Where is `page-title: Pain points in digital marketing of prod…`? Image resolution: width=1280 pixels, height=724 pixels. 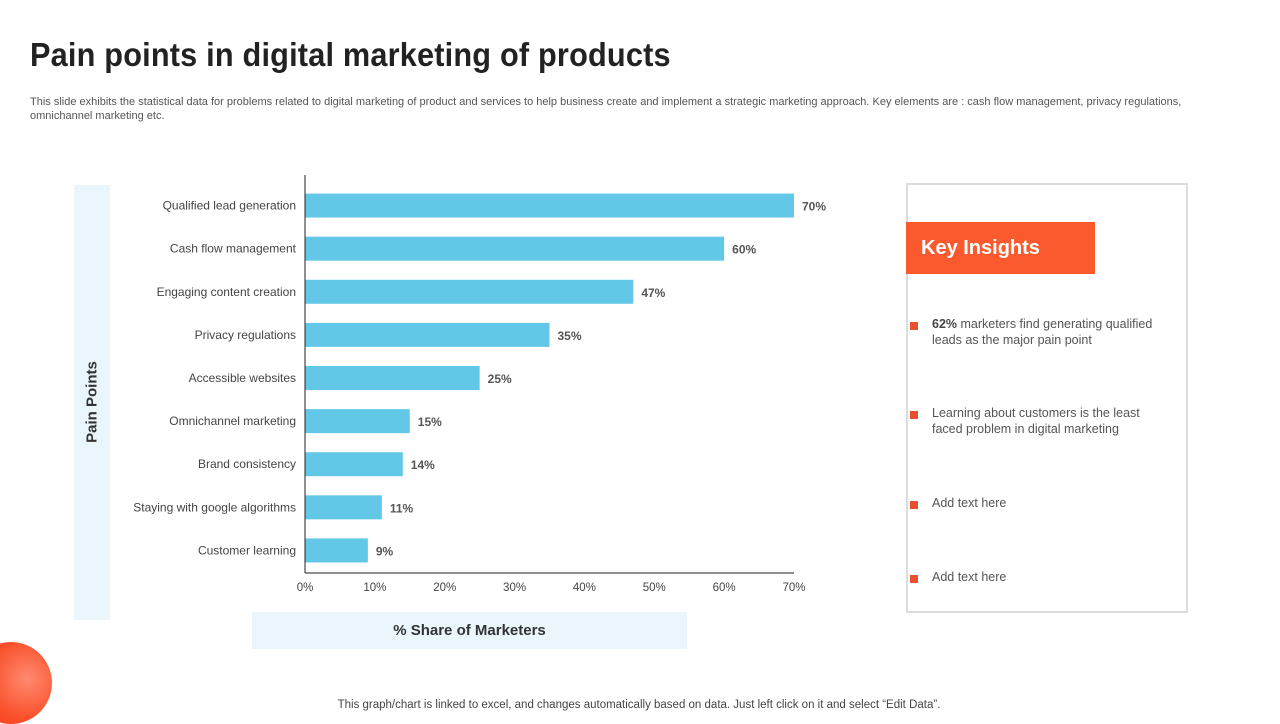
page-title: Pain points in digital marketing of prod… is located at coordinates (350, 54).